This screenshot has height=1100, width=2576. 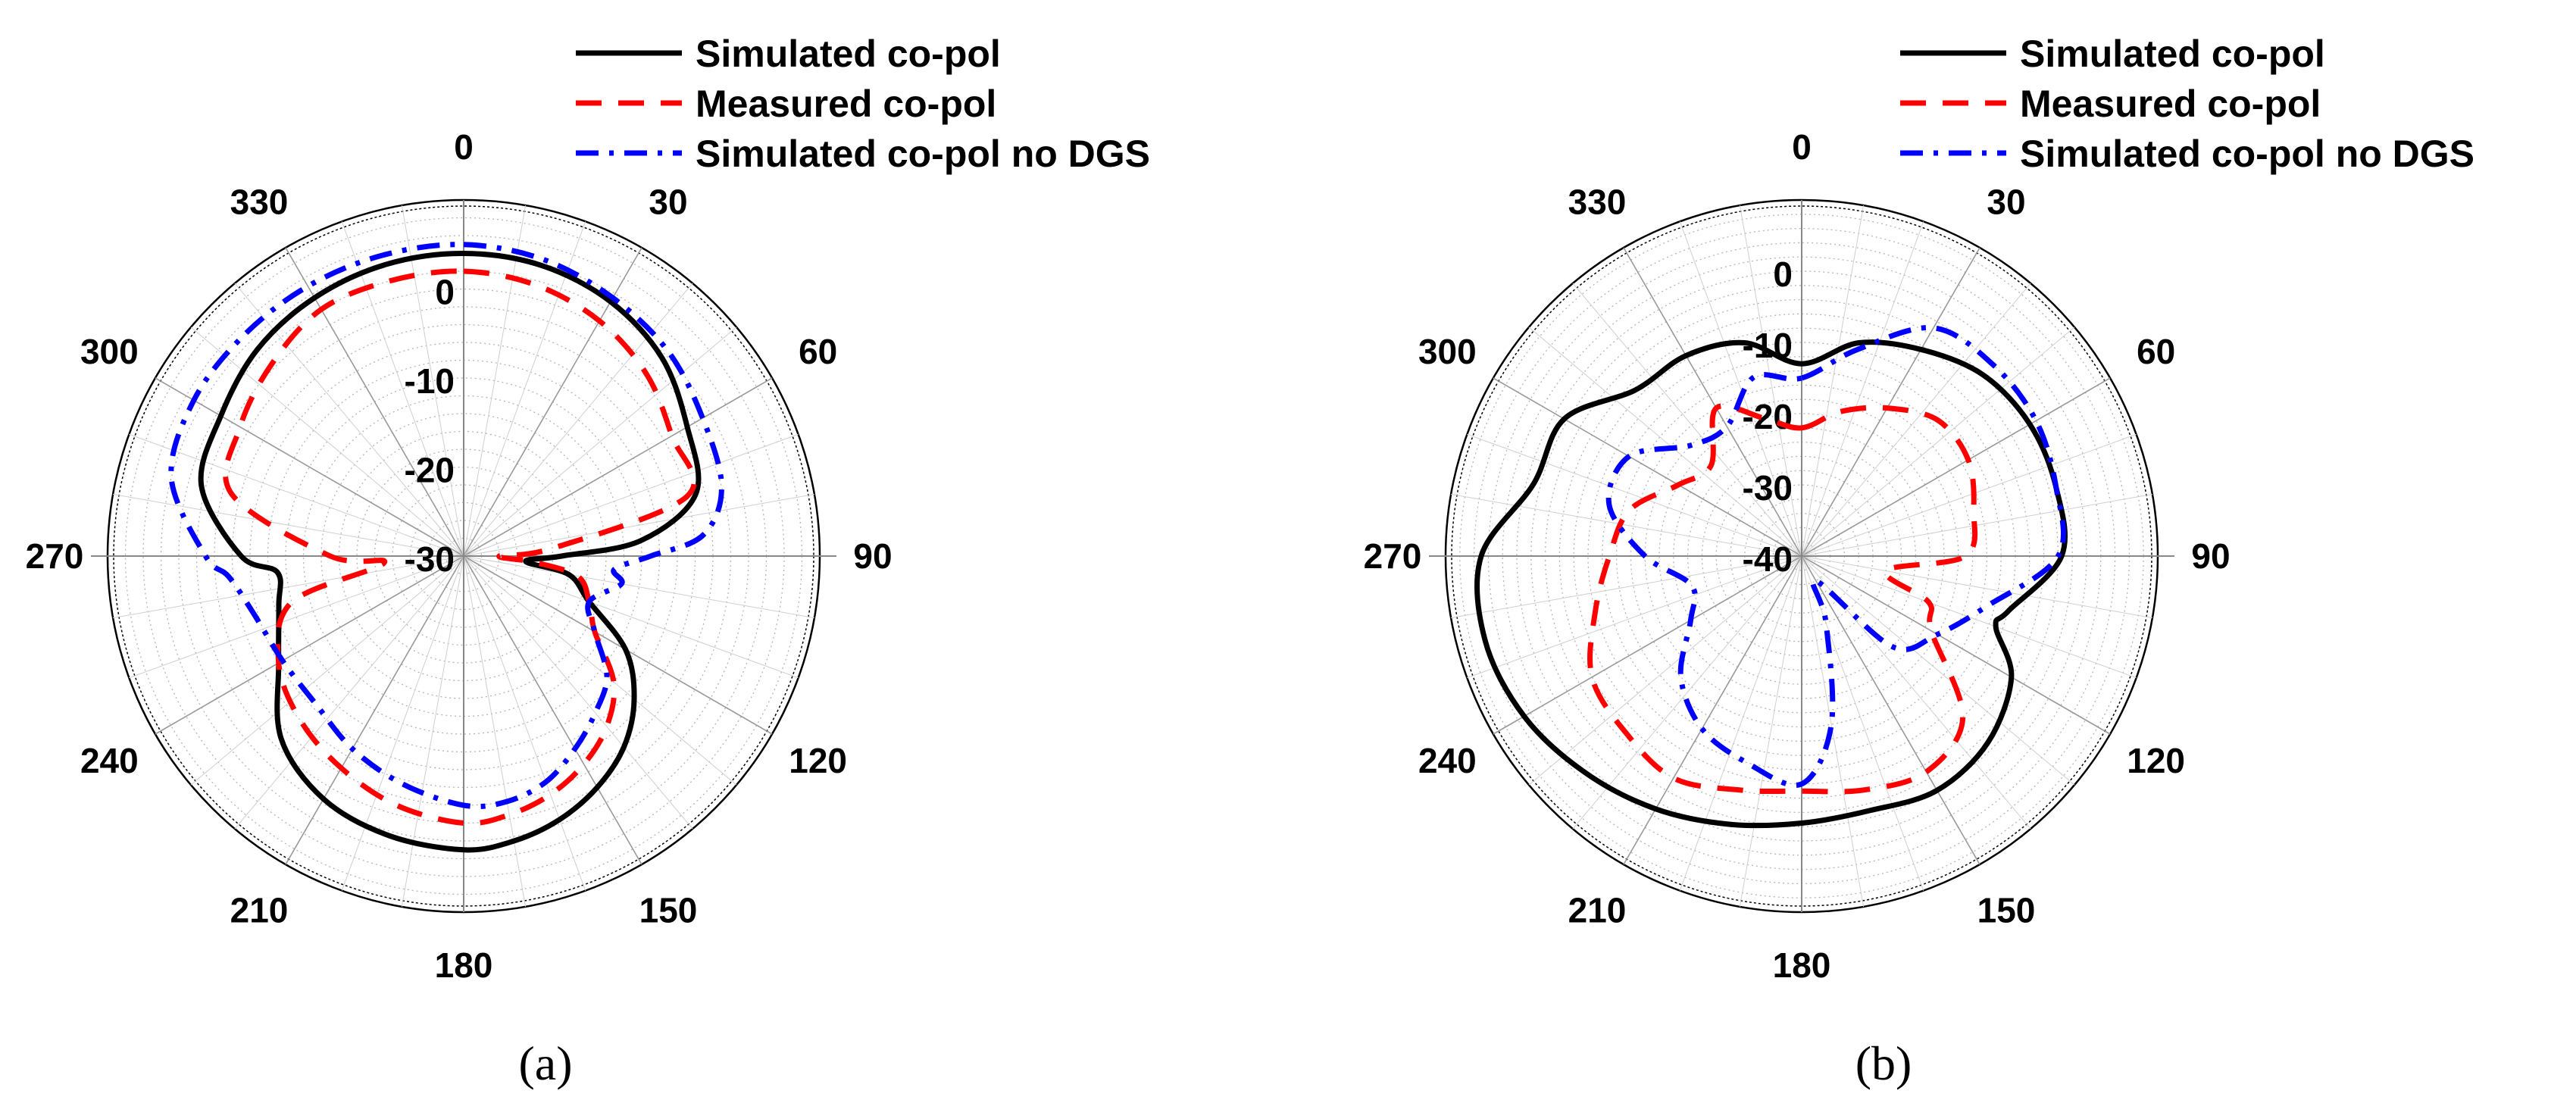 I want to click on radial-tick-label: -40, so click(x=1768, y=559).